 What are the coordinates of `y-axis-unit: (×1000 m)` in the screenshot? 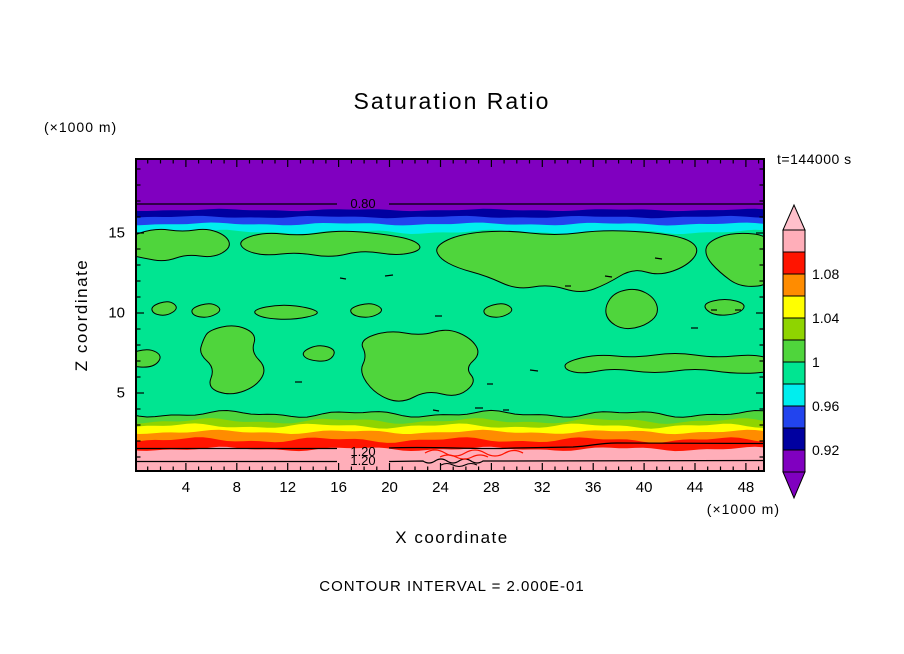 It's located at (81, 127).